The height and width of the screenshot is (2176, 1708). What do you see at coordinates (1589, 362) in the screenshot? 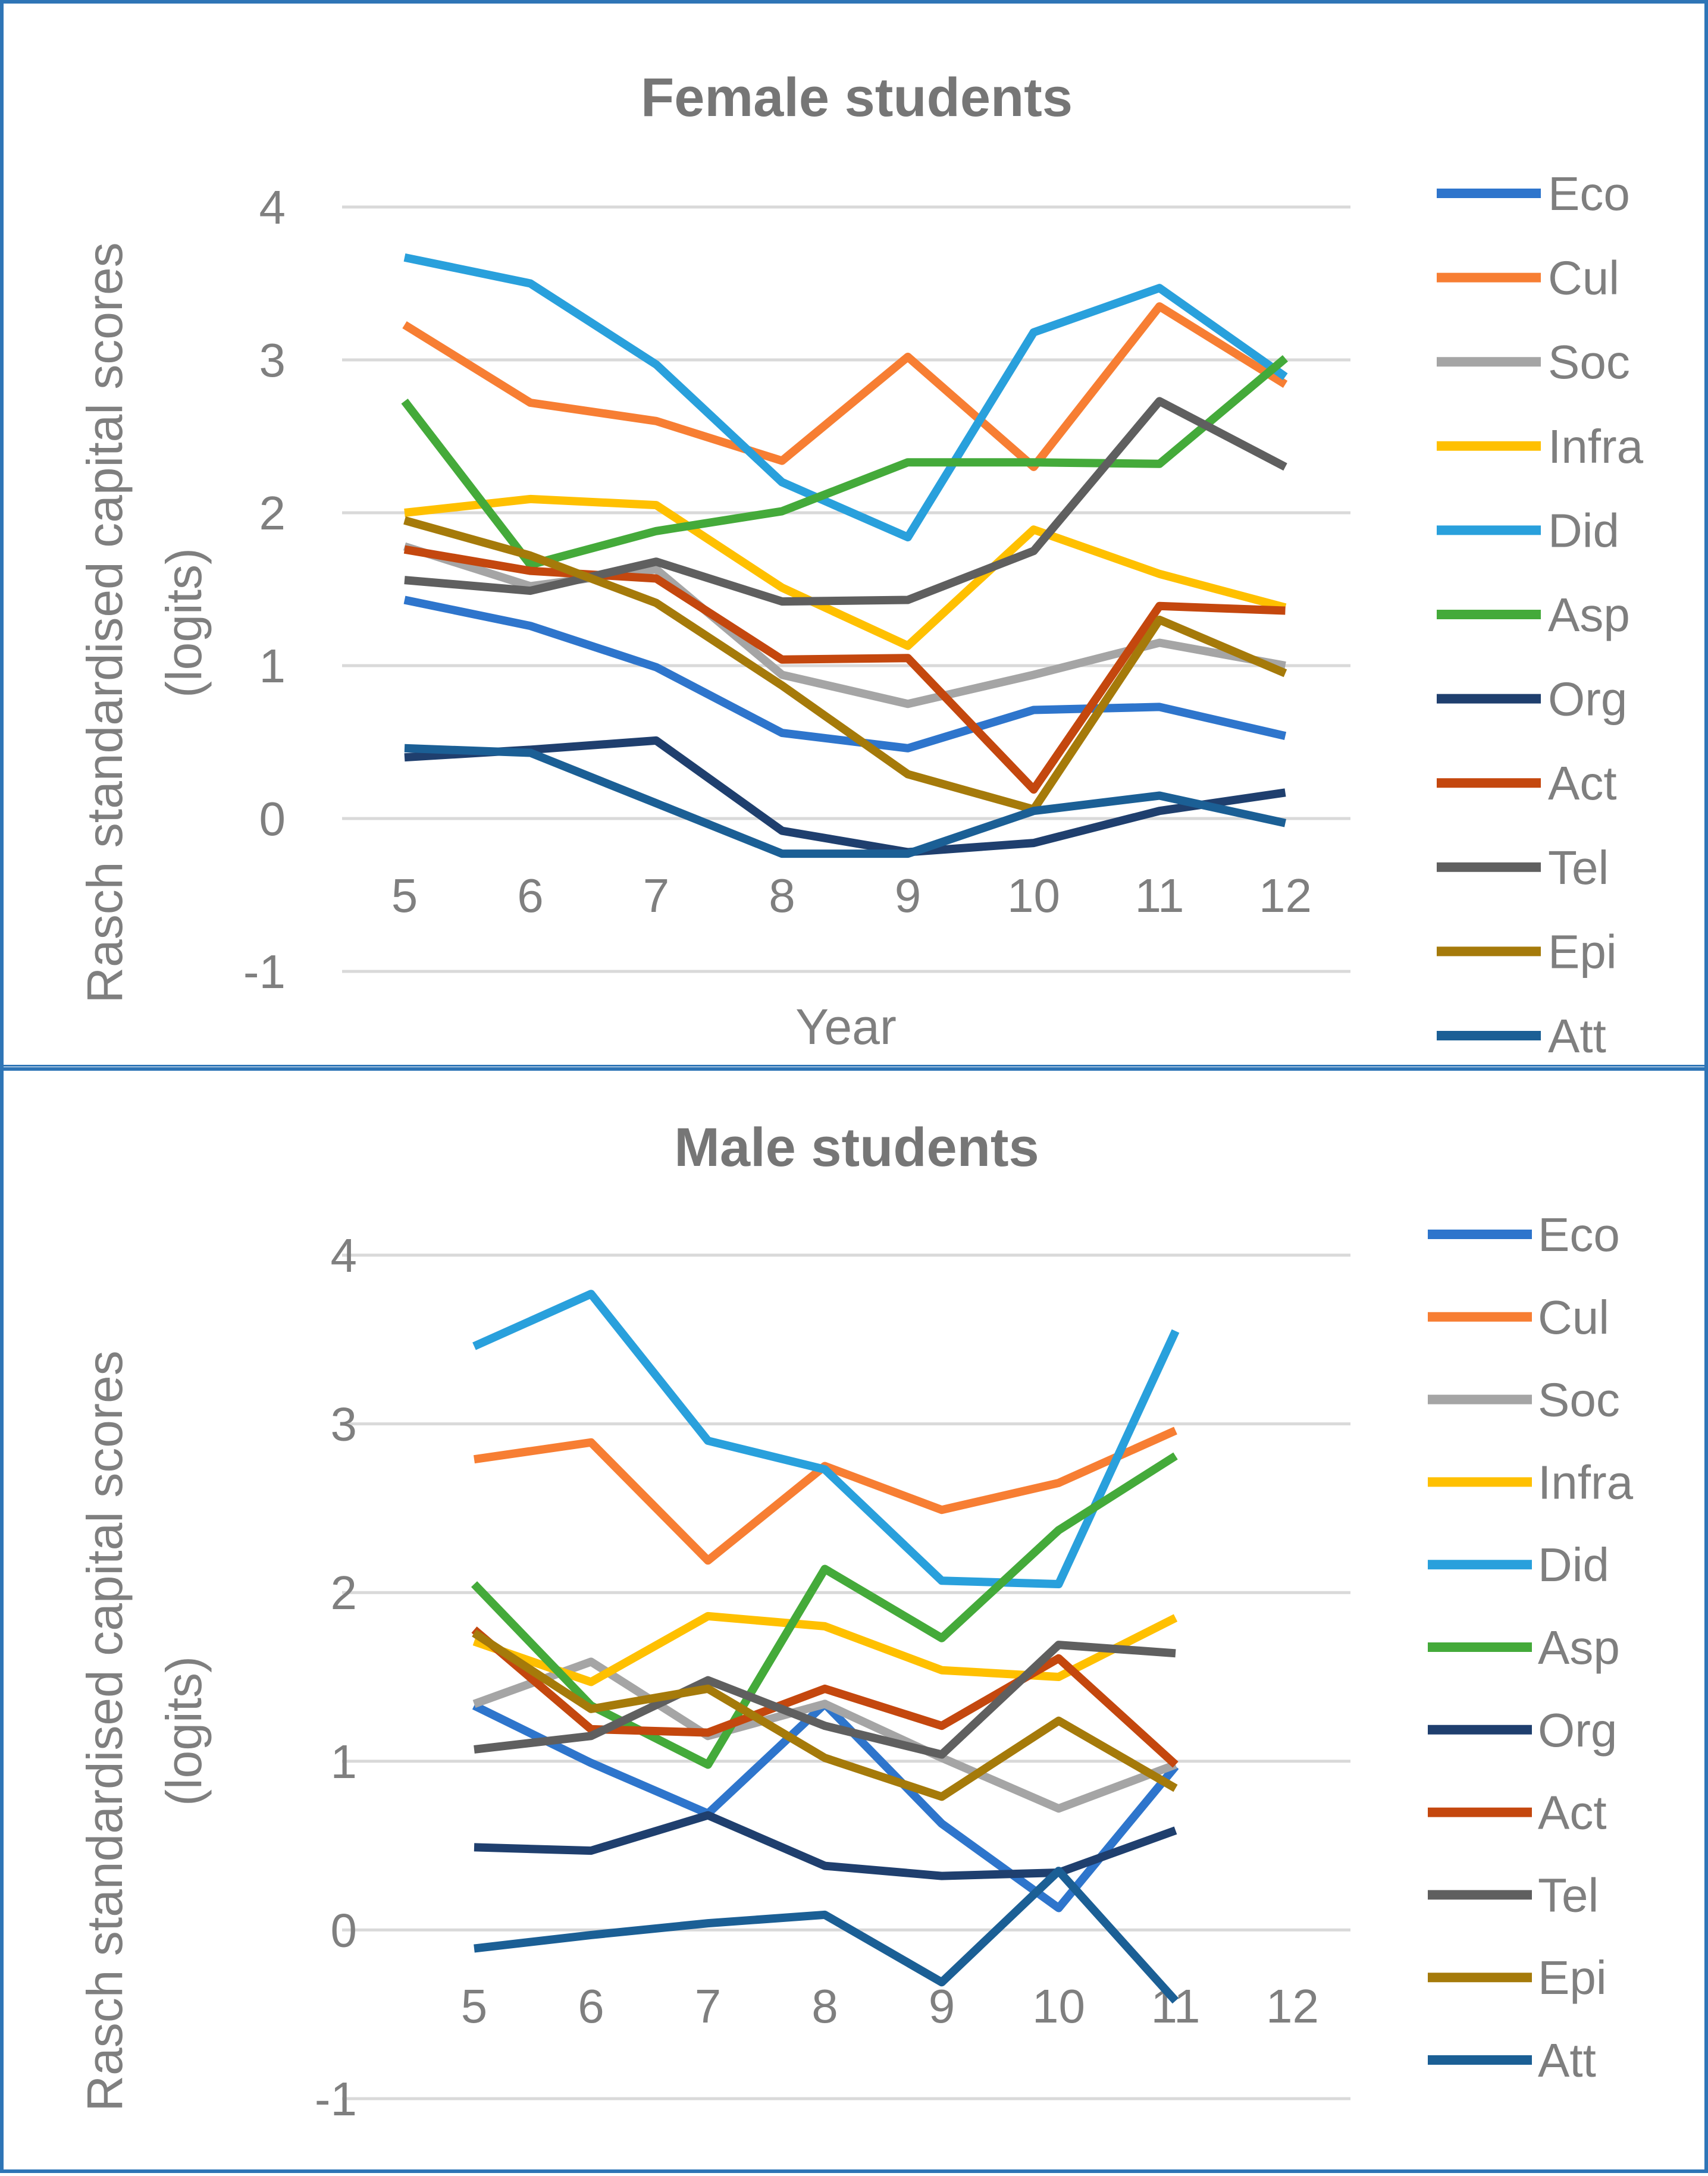
I see `female-legend-label-soc: Soc` at bounding box center [1589, 362].